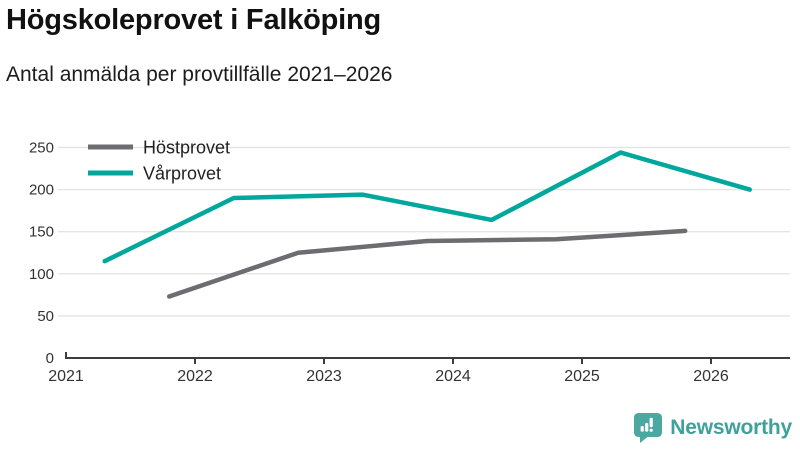 The image size is (800, 450). I want to click on y-tick-label-250: 250, so click(41, 148).